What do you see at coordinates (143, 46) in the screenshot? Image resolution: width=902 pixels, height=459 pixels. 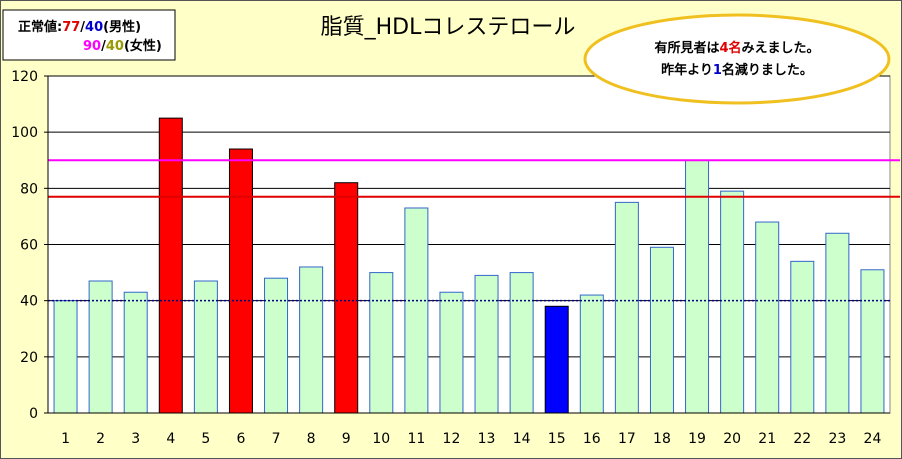 I see `legend-female-label: (女性)` at bounding box center [143, 46].